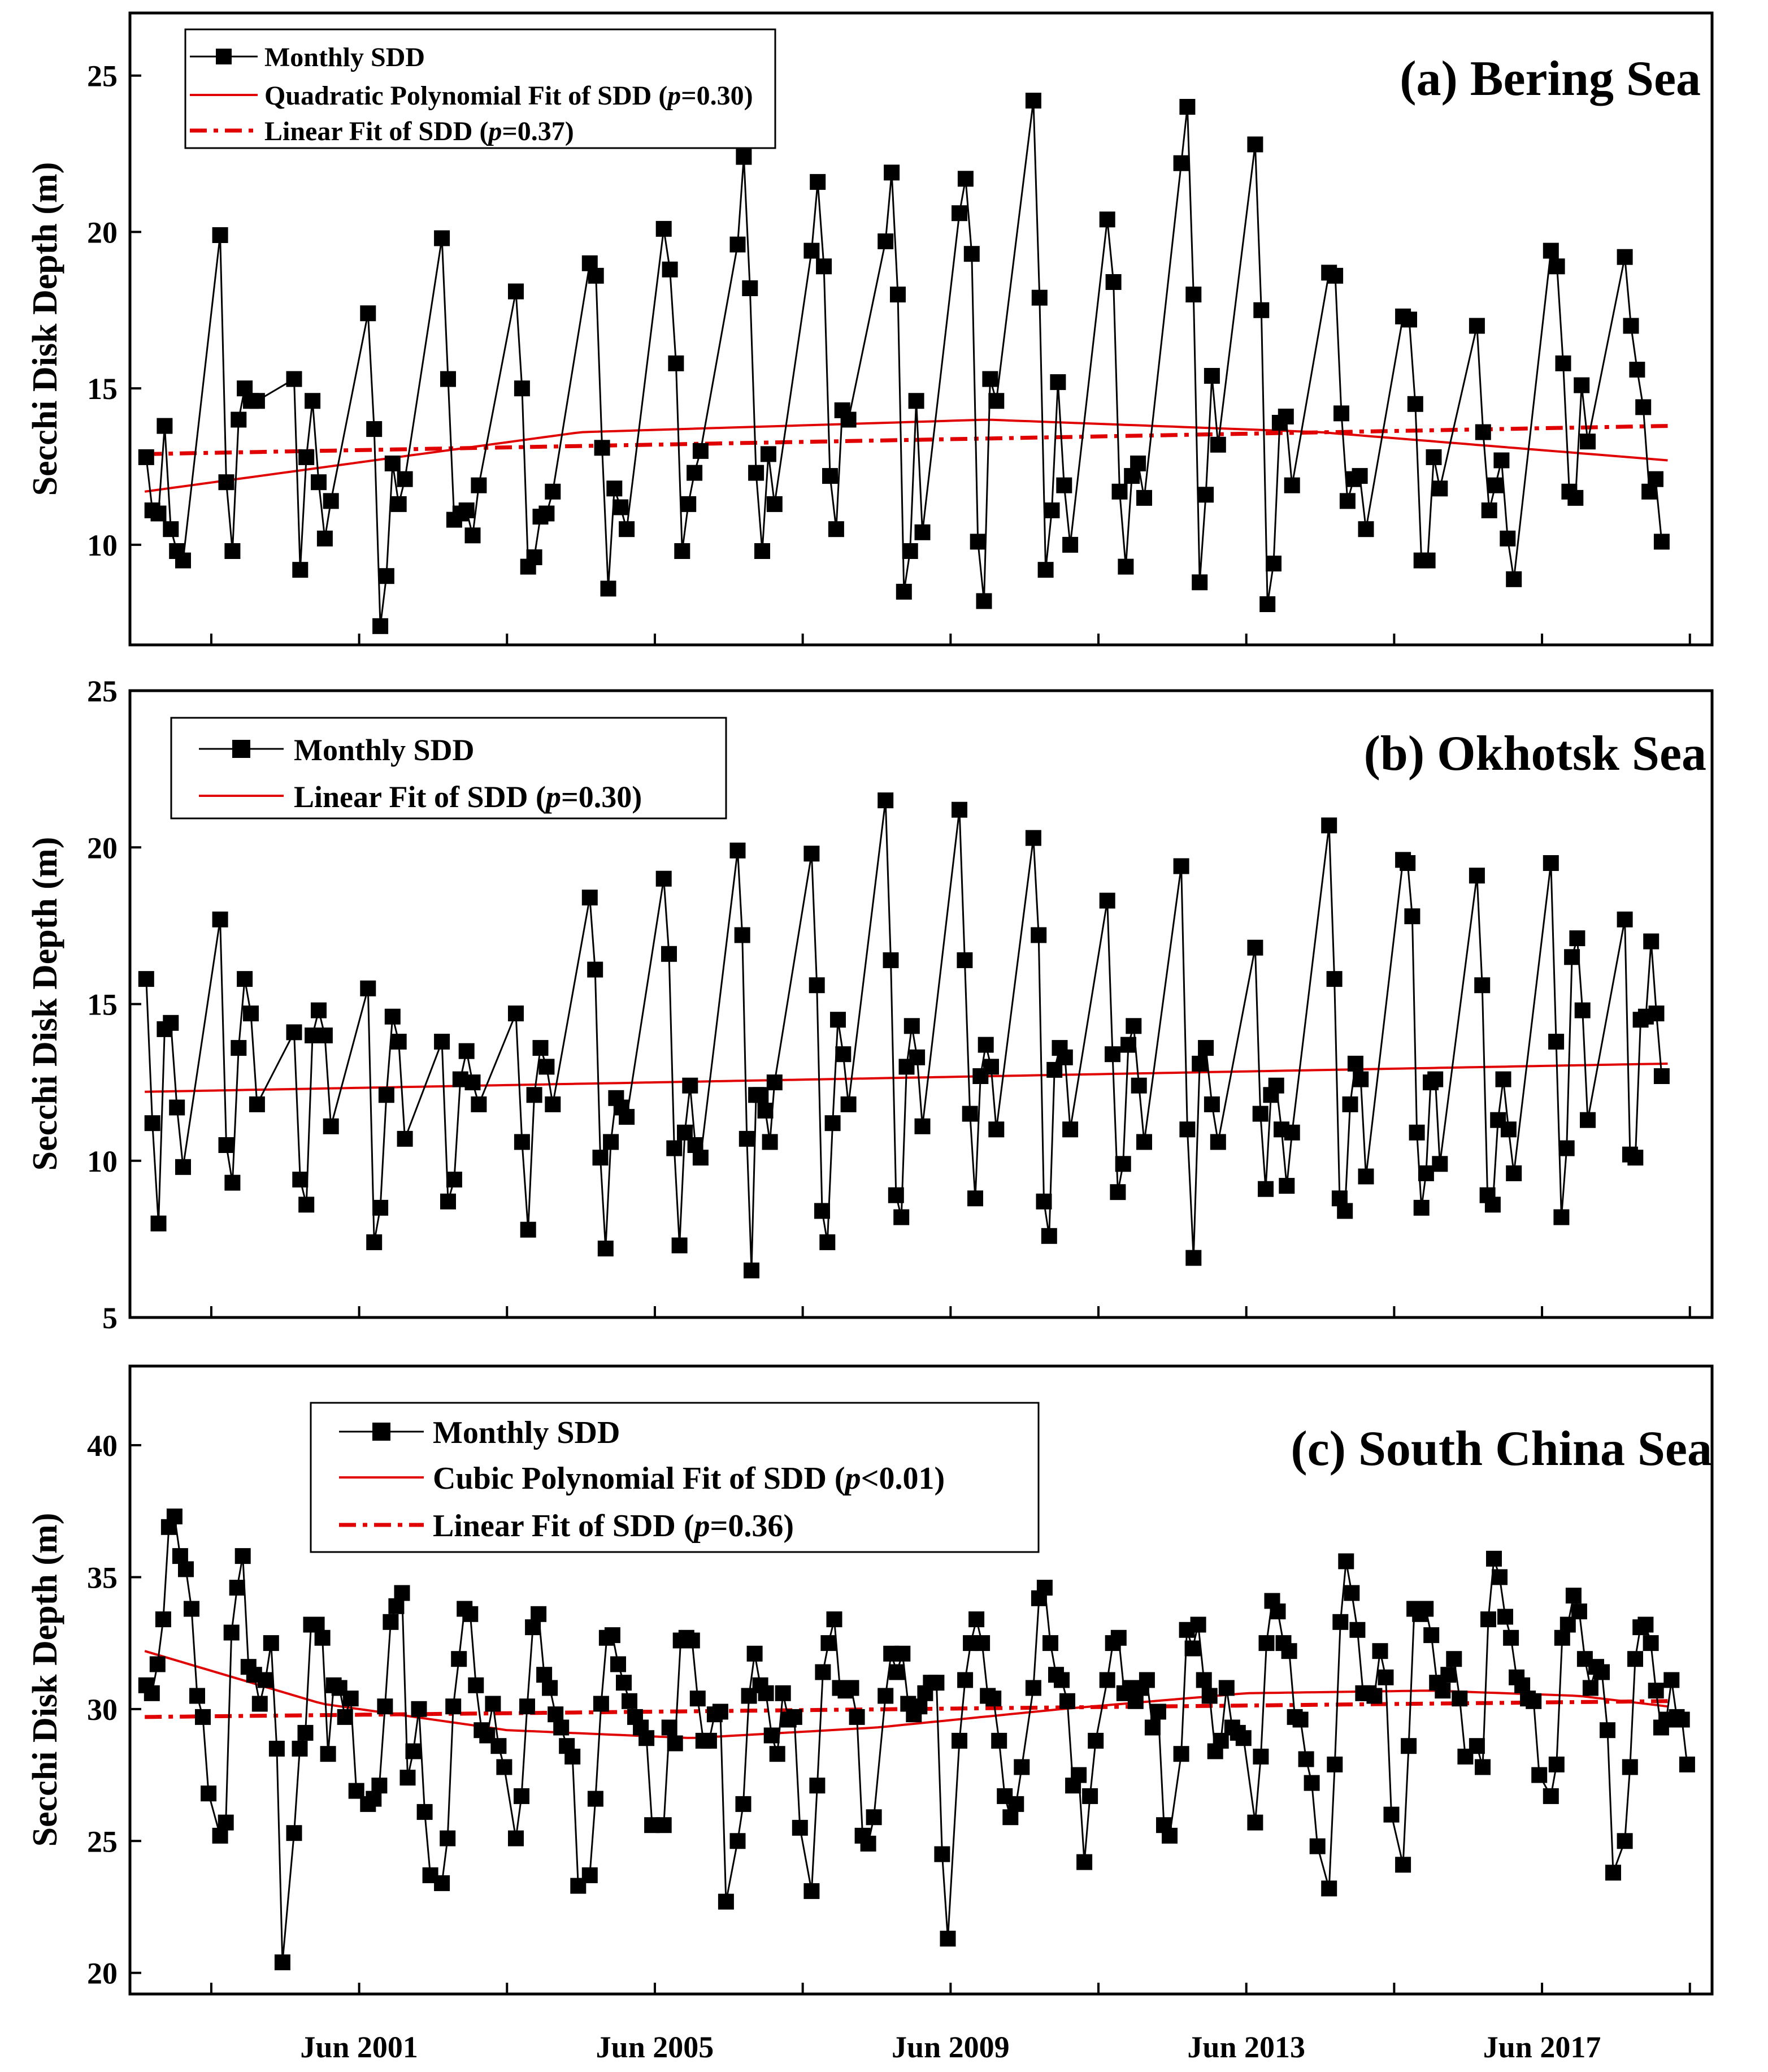  What do you see at coordinates (951, 2047) in the screenshot?
I see `x-tick-label: Jun 2009` at bounding box center [951, 2047].